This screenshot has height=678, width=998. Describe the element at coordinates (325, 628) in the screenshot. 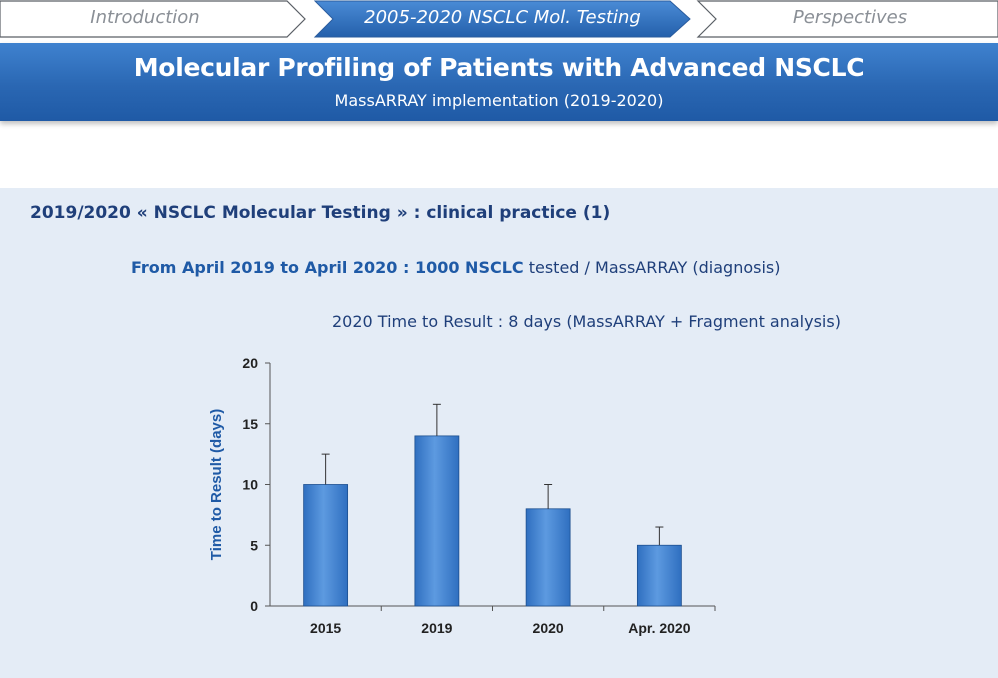

I see `x-tick-label: 2015` at that location.